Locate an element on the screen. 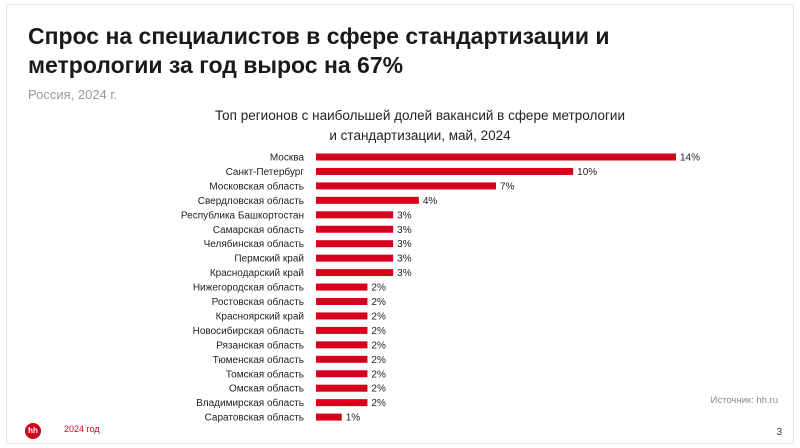 The width and height of the screenshot is (800, 448). value-label: 10% is located at coordinates (587, 172).